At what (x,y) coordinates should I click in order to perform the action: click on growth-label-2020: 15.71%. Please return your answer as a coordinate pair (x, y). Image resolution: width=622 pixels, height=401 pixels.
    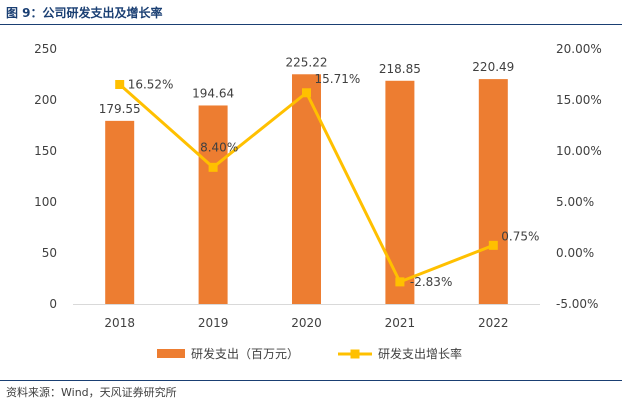
    Looking at the image, I should click on (338, 79).